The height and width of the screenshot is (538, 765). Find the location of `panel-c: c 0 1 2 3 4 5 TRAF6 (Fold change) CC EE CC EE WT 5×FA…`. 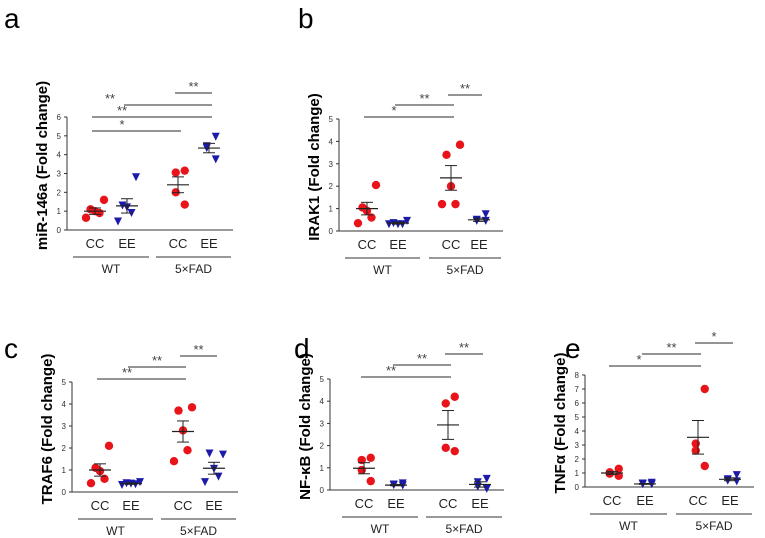

panel-c: c 0 1 2 3 4 5 TRAF6 (Fold change) CC EE CC EE WT 5×FA… is located at coordinates (121, 435).